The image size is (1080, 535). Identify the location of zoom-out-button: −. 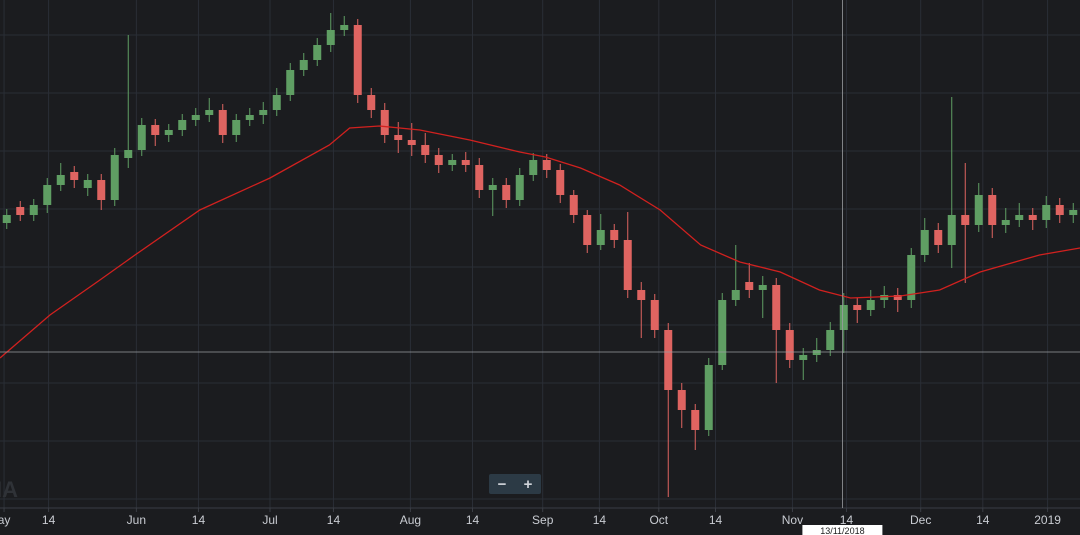
(502, 484).